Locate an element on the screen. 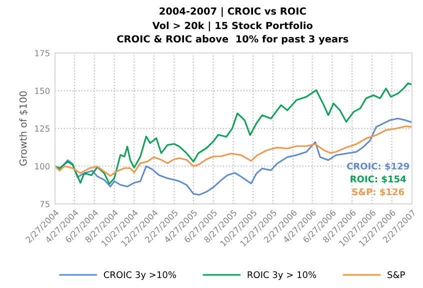  annotation: ROIC: $154 is located at coordinates (378, 179).